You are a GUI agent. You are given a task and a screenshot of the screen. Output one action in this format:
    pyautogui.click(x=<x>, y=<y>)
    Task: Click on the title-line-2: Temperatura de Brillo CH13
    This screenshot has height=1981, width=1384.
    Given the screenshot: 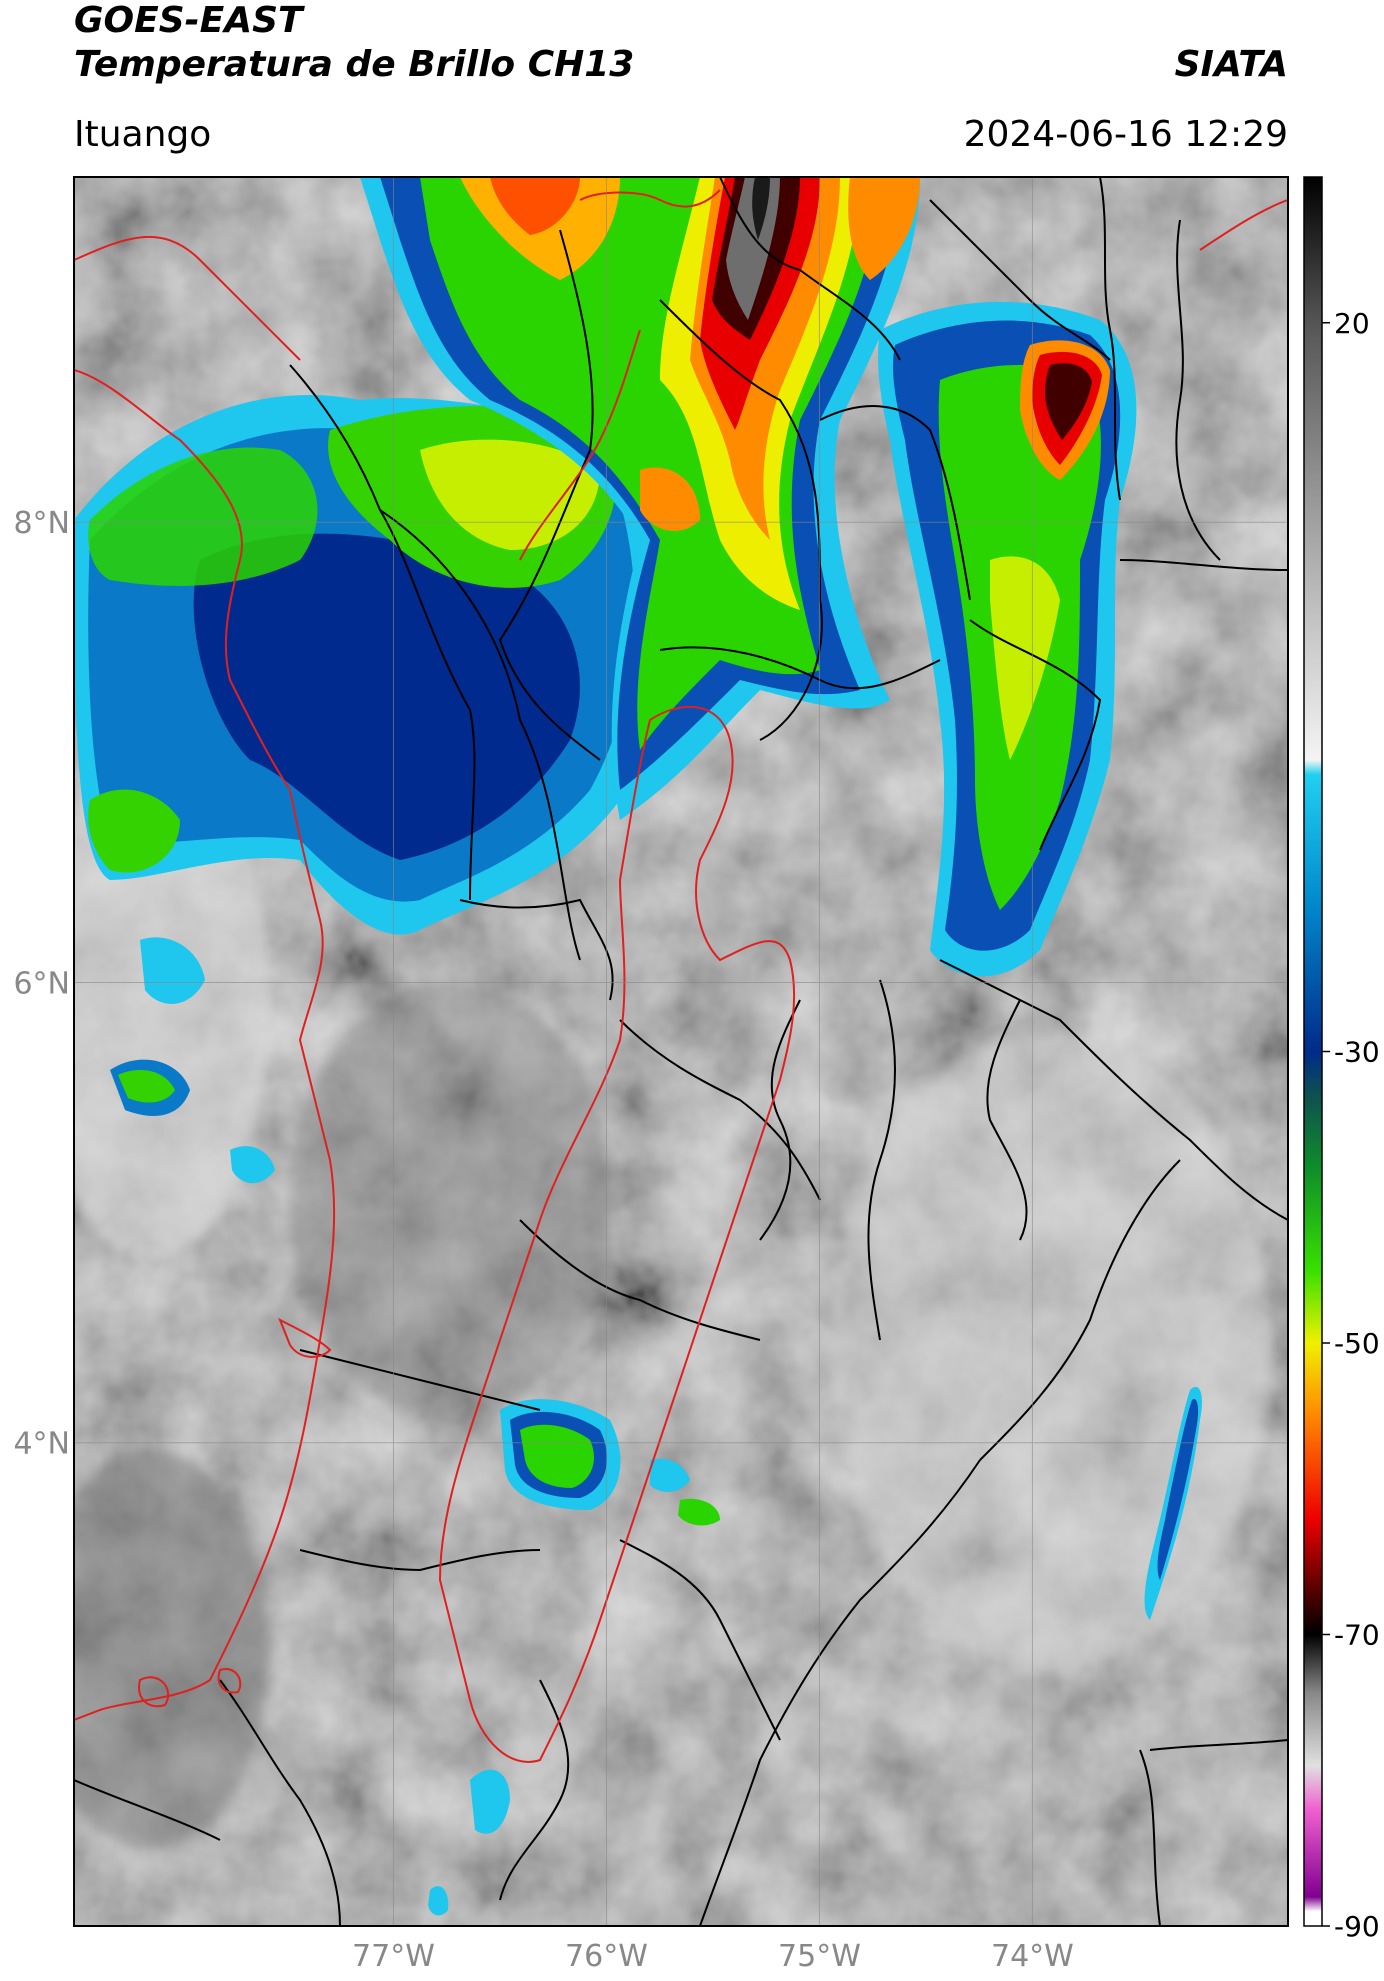 What is the action you would take?
    pyautogui.click(x=354, y=64)
    